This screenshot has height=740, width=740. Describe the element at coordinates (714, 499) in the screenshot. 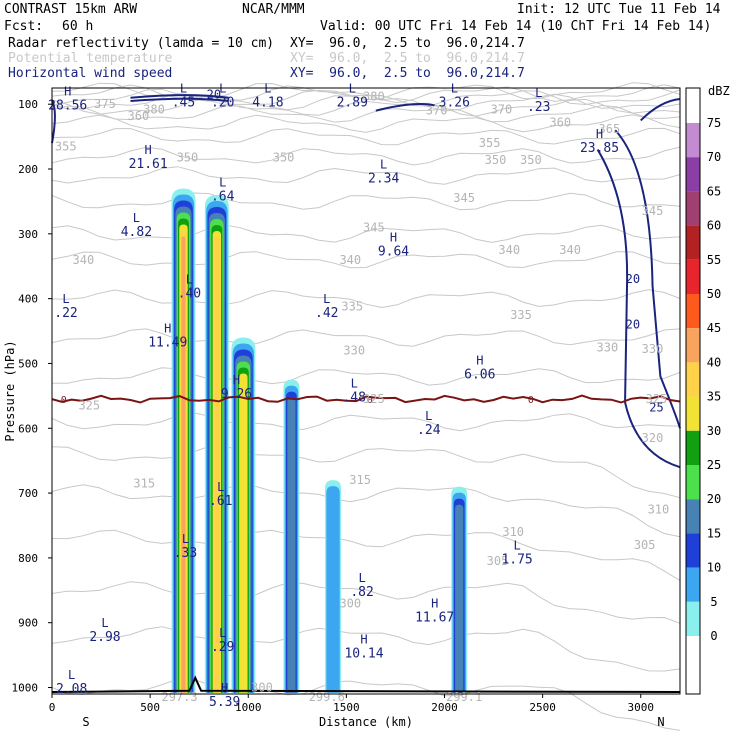

I see `colorbar-label: 20` at that location.